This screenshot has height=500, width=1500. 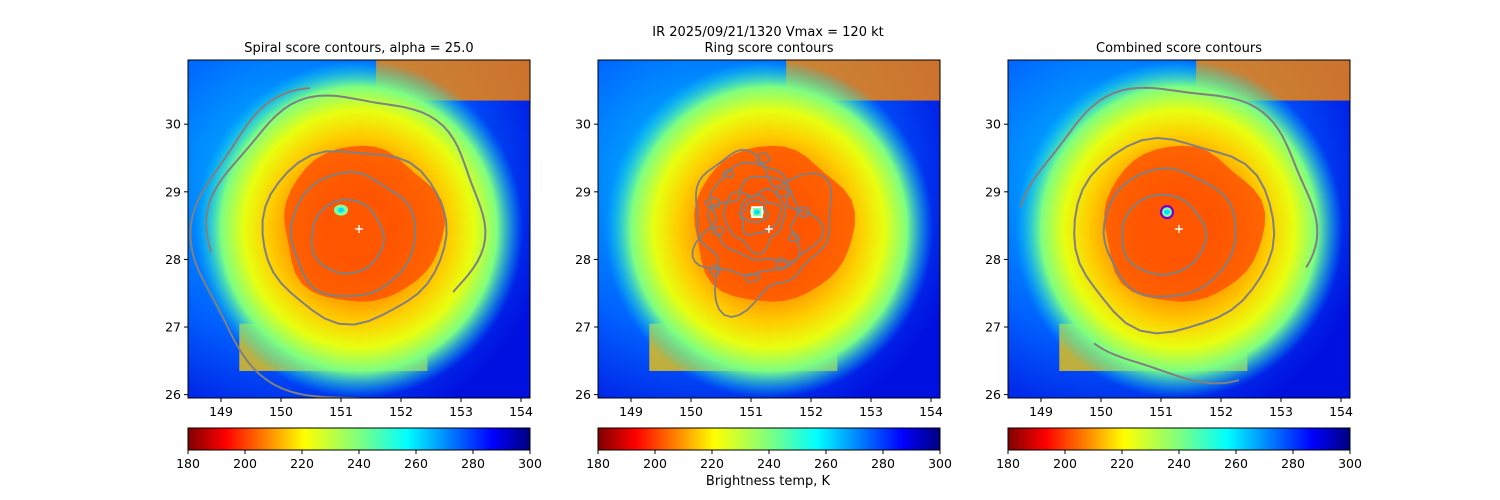 I want to click on combined-center-marker, so click(x=1167, y=212).